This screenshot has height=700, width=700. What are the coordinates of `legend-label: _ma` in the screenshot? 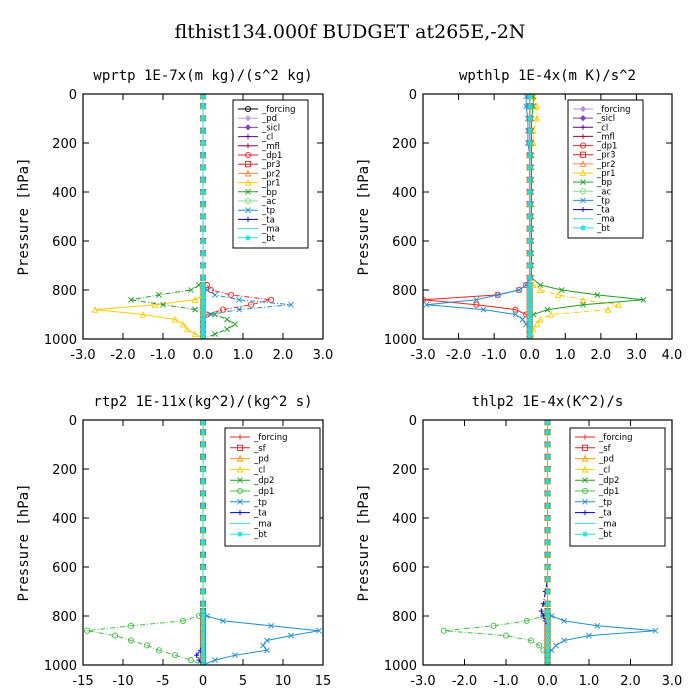 It's located at (262, 524).